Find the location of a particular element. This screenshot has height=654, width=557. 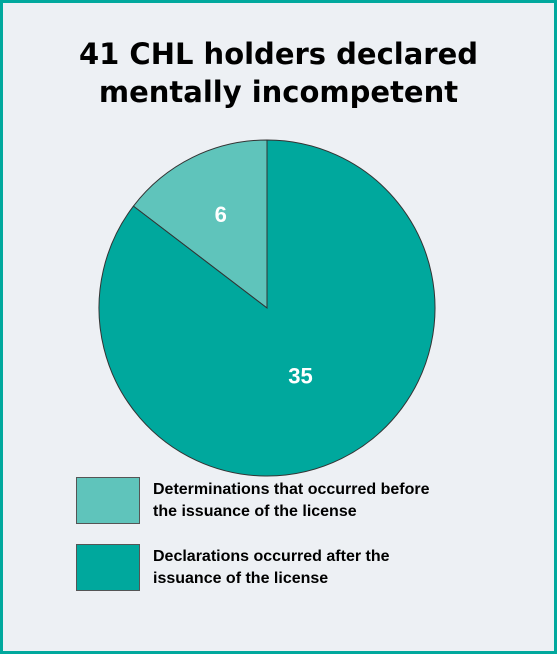

pie-data-labels: 6 35 is located at coordinates (264, 295).